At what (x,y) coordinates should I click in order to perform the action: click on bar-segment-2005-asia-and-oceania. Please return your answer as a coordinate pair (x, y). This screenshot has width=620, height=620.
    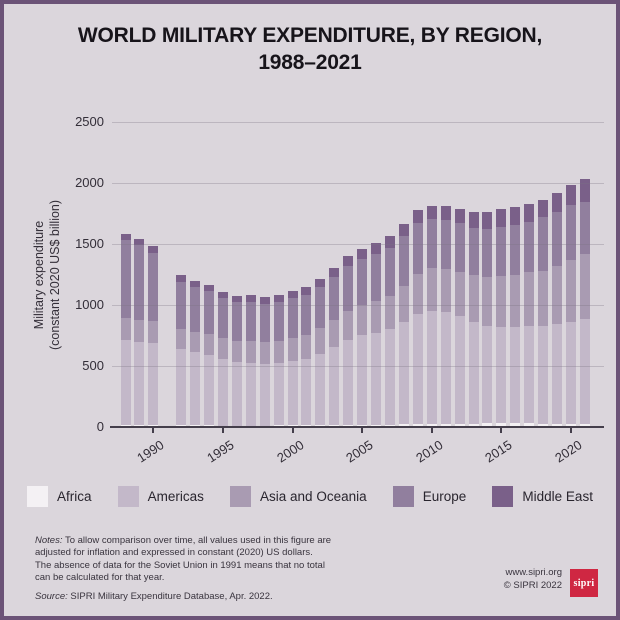
    Looking at the image, I should click on (362, 320).